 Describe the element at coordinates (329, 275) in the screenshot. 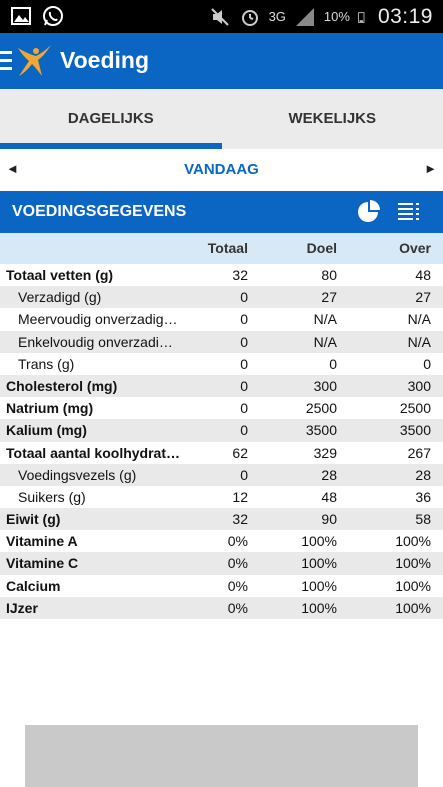

I see `nutrient-goal: 80` at that location.